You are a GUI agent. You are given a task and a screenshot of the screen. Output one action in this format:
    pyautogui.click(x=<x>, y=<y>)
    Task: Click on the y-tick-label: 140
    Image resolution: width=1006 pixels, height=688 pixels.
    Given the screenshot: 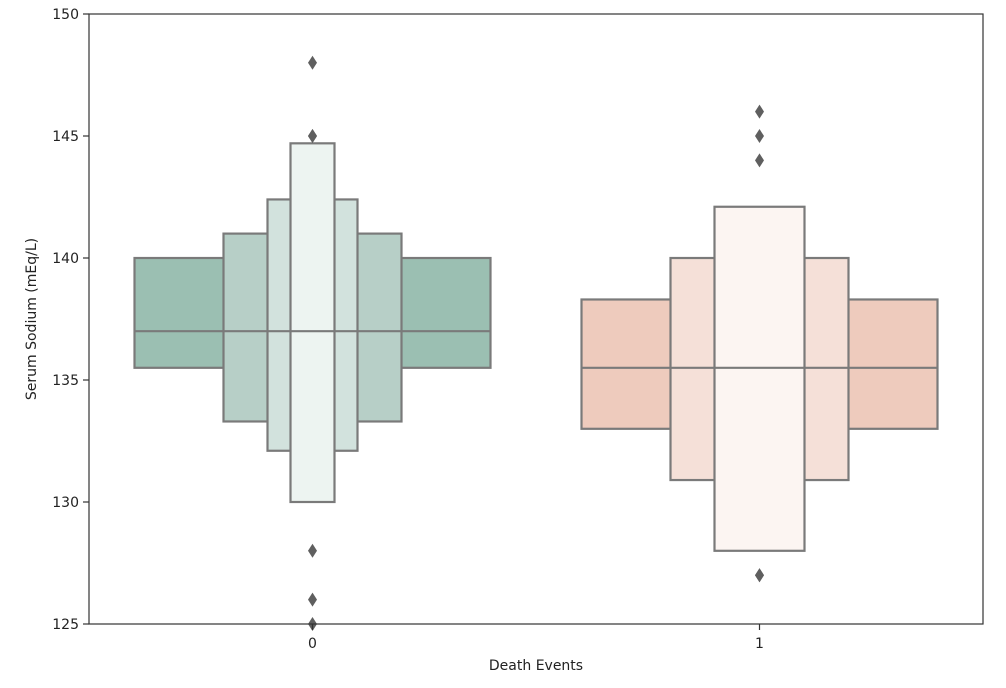 What is the action you would take?
    pyautogui.click(x=65, y=259)
    